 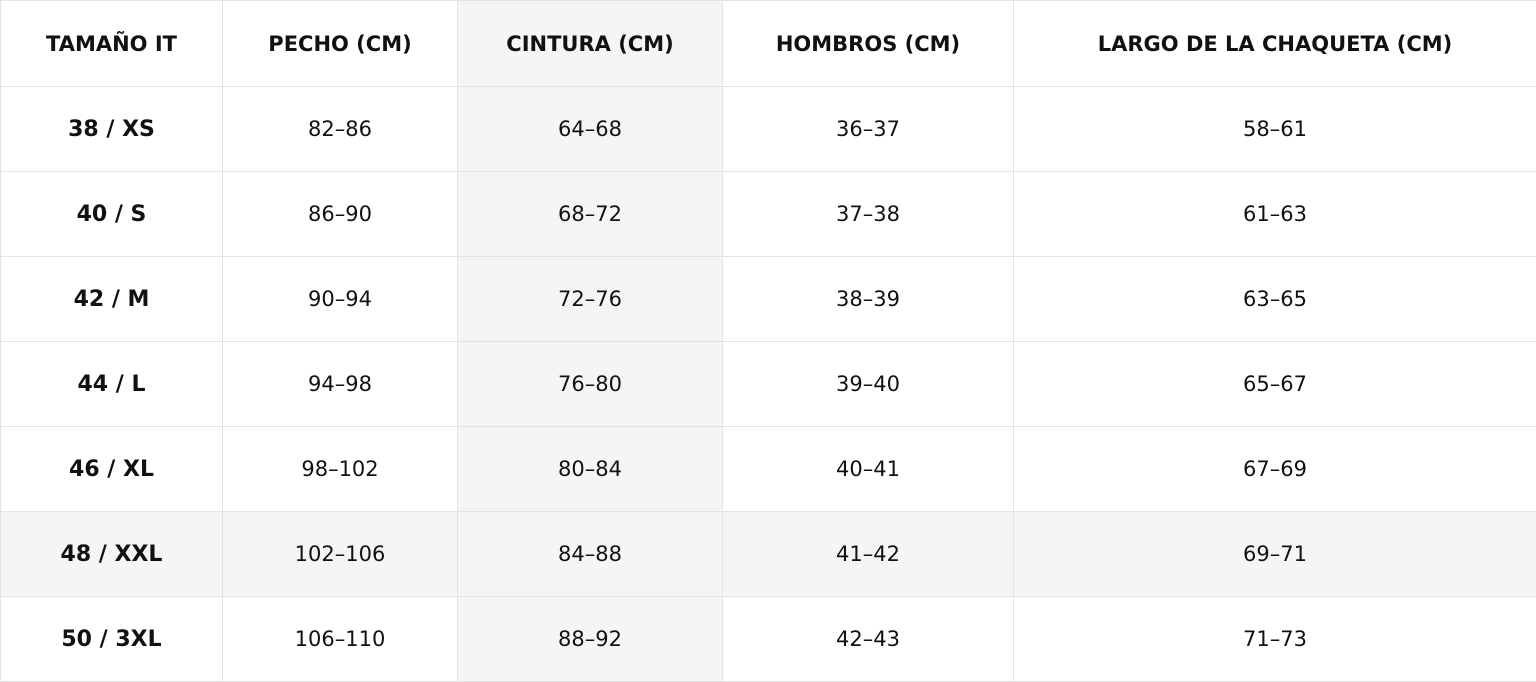 I want to click on measure-cell: 61–63, so click(x=1275, y=214).